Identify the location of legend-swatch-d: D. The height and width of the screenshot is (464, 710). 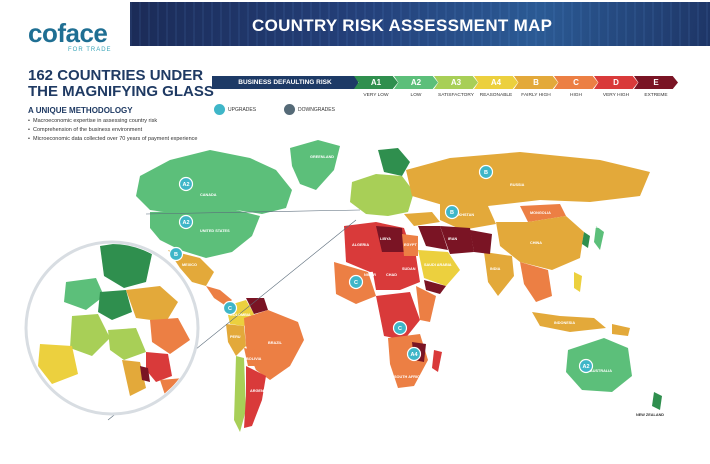
(616, 82).